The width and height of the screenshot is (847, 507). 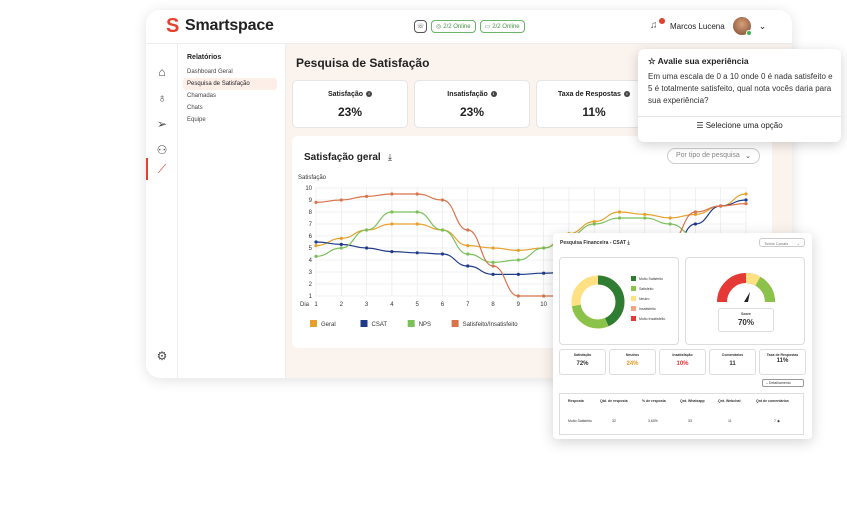 I want to click on legend-item: Muito Satisfeito, so click(x=647, y=278).